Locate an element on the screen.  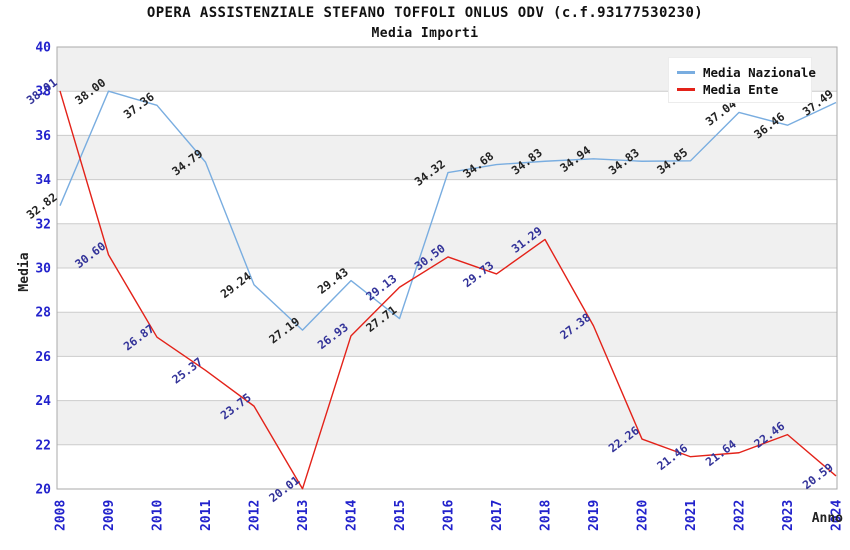
y-tick-label: 32 is located at coordinates (43, 224).